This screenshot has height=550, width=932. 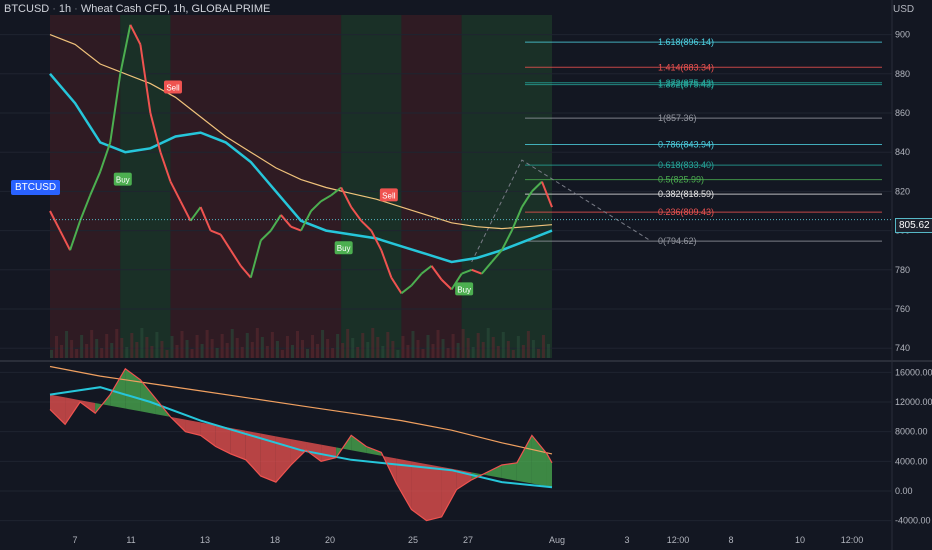 I want to click on header-symbol: BTCUSD, so click(x=27, y=9).